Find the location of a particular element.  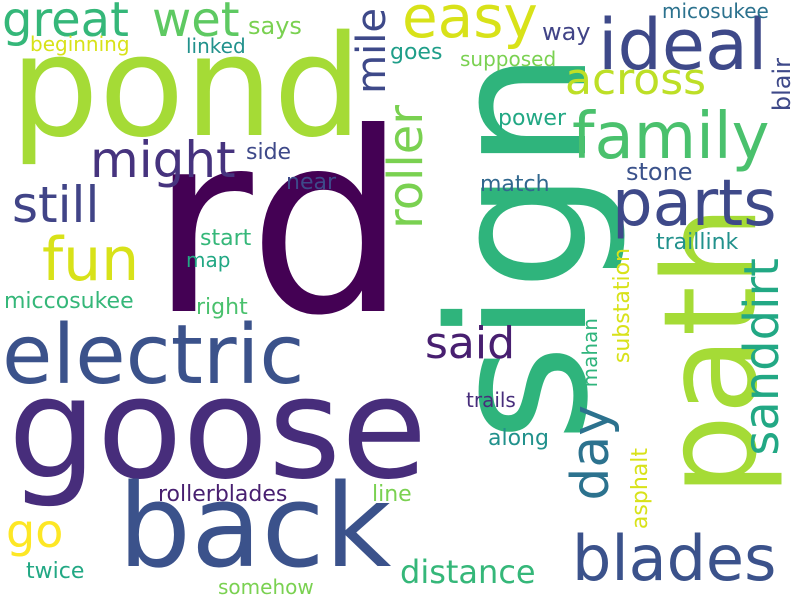

word-miccosukee: miccosukee is located at coordinates (69, 301).